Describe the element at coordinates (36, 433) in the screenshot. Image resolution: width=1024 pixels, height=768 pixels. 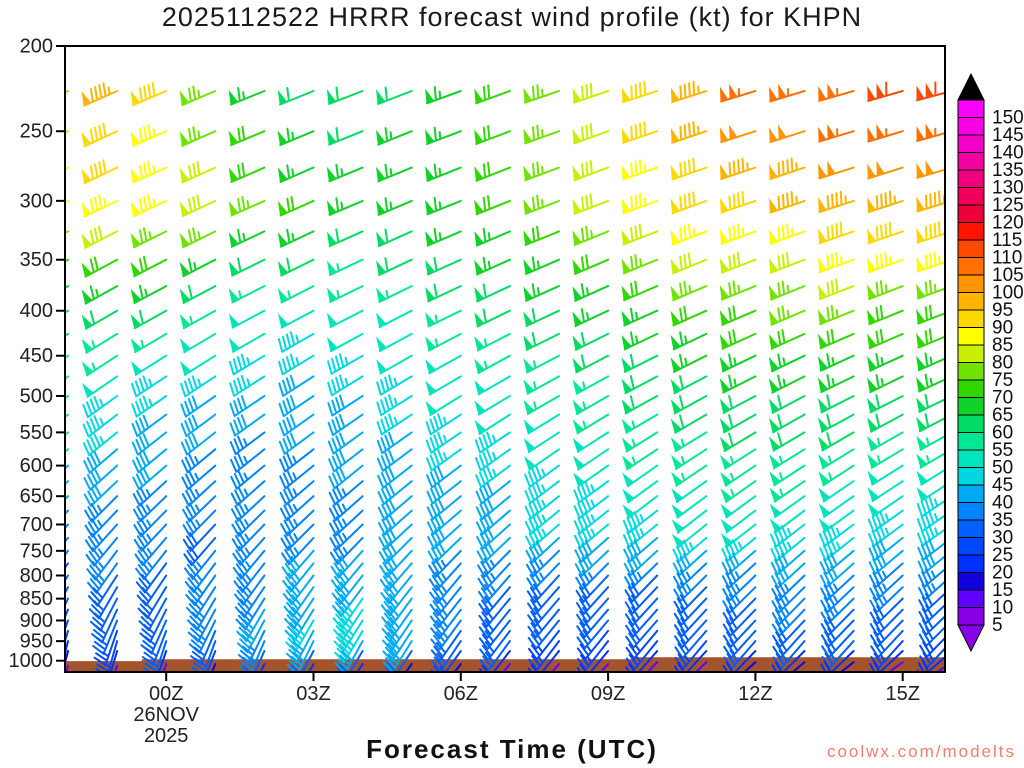
I see `y-tick-label: 550` at that location.